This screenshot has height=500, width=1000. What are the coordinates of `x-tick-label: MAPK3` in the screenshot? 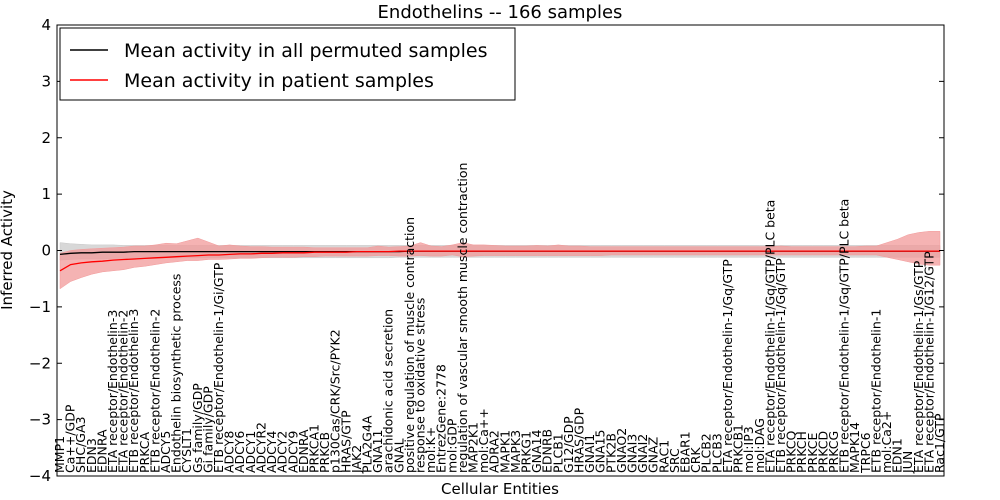 It's located at (515, 451).